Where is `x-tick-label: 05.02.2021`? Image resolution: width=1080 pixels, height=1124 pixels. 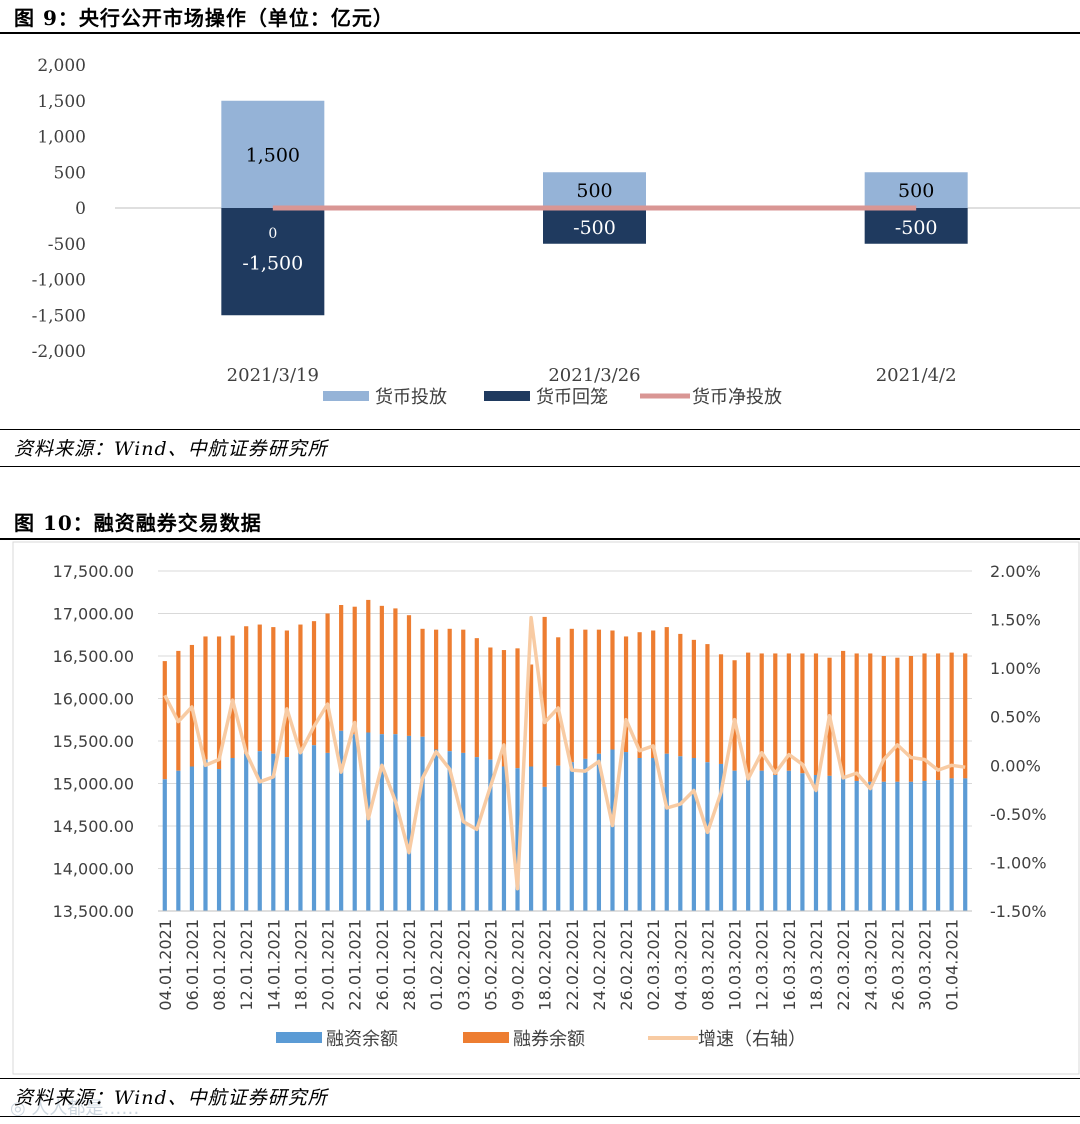 x-tick-label: 05.02.2021 is located at coordinates (490, 965).